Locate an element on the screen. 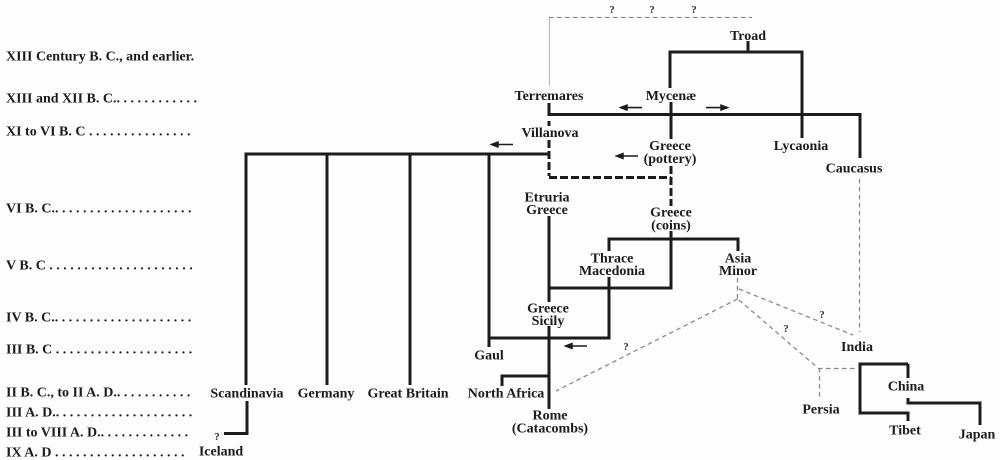 The image size is (1000, 460). svg-text: Macedonia is located at coordinates (612, 271).